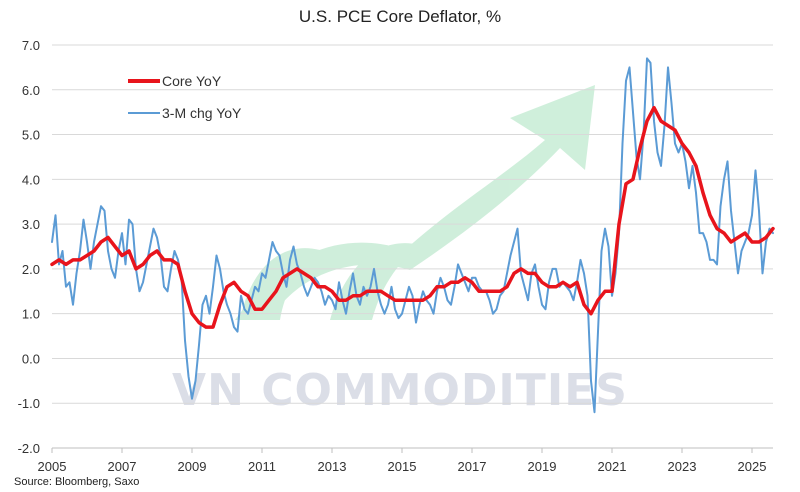 Image resolution: width=800 pixels, height=492 pixels. Describe the element at coordinates (29, 247) in the screenshot. I see `y-axis: 7.0 6.0 5.0 4.0 3.0 2.0 1.0 0.0 -1.0 -2.0` at that location.